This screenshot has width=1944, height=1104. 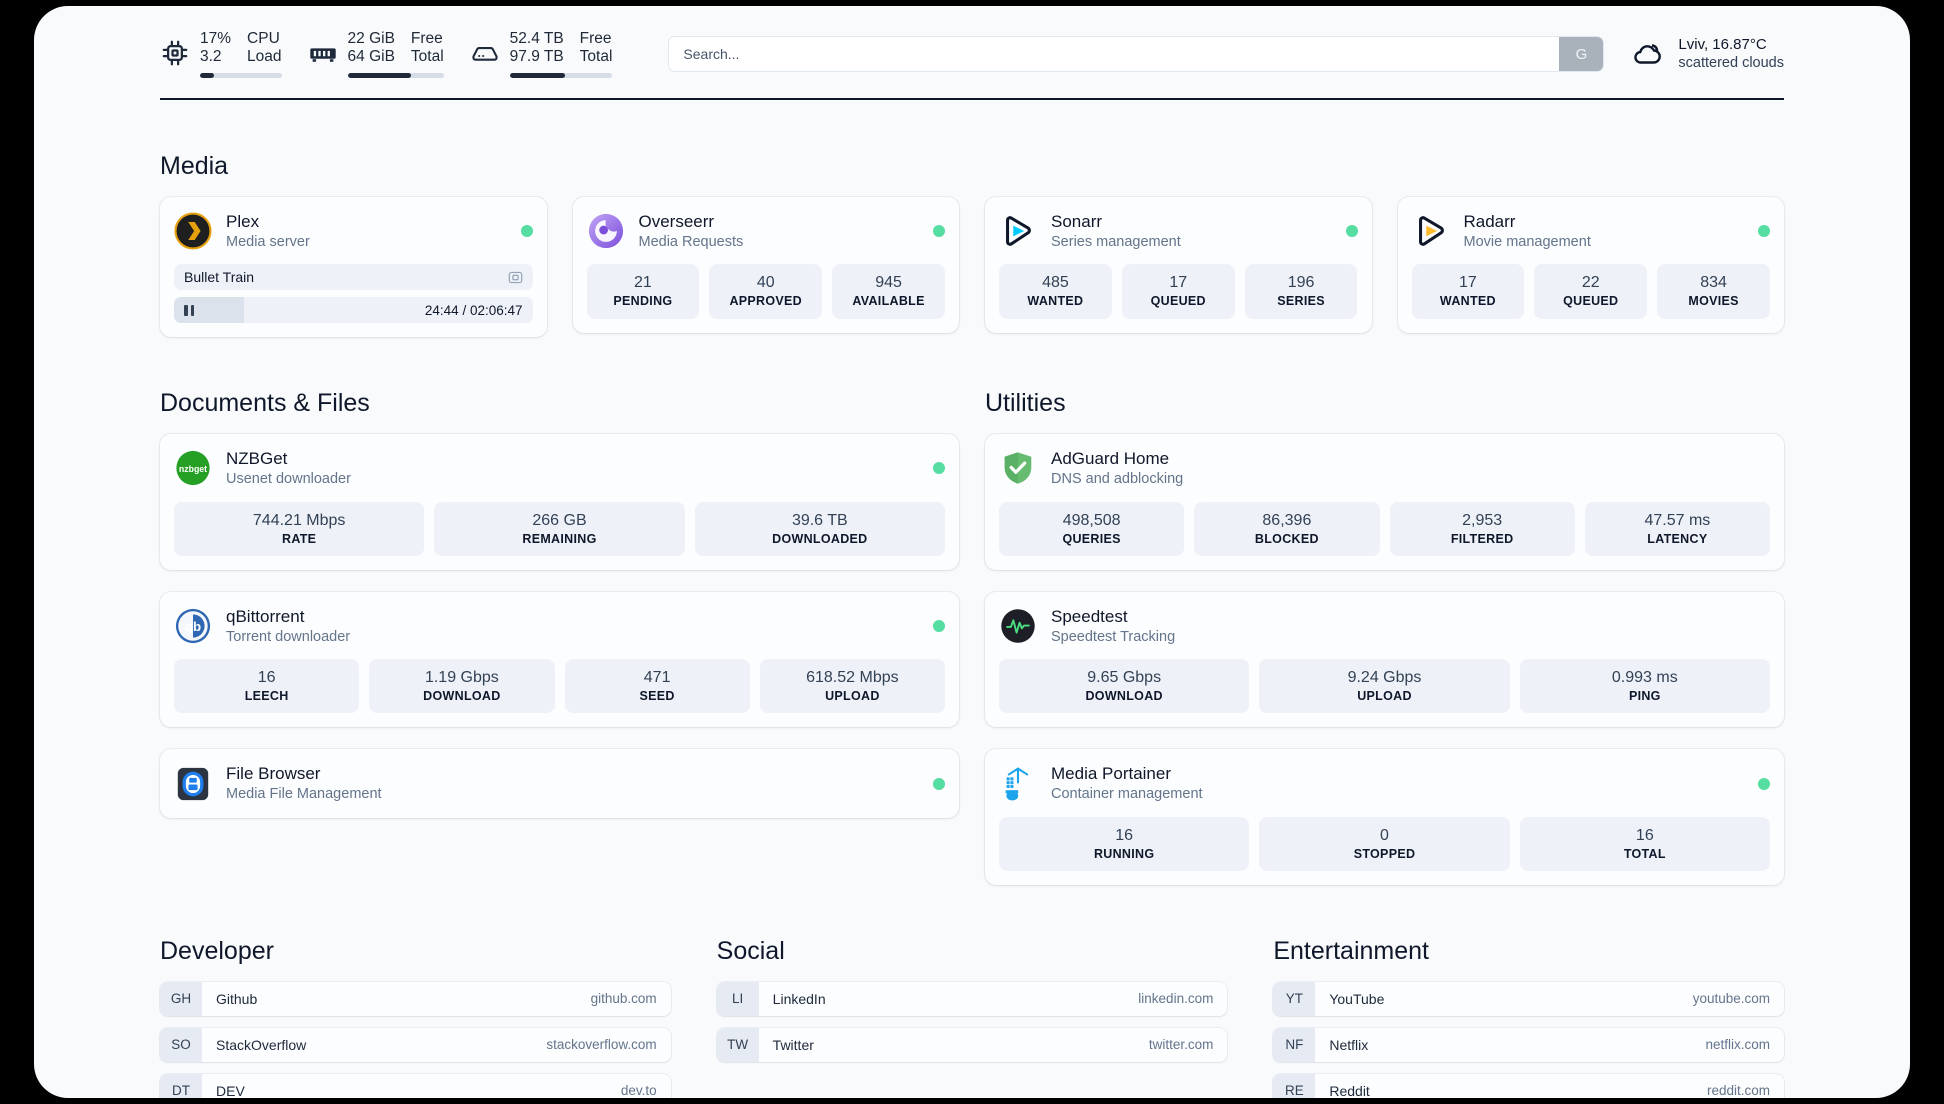 What do you see at coordinates (1124, 853) in the screenshot?
I see `stat-label: RUNNING` at bounding box center [1124, 853].